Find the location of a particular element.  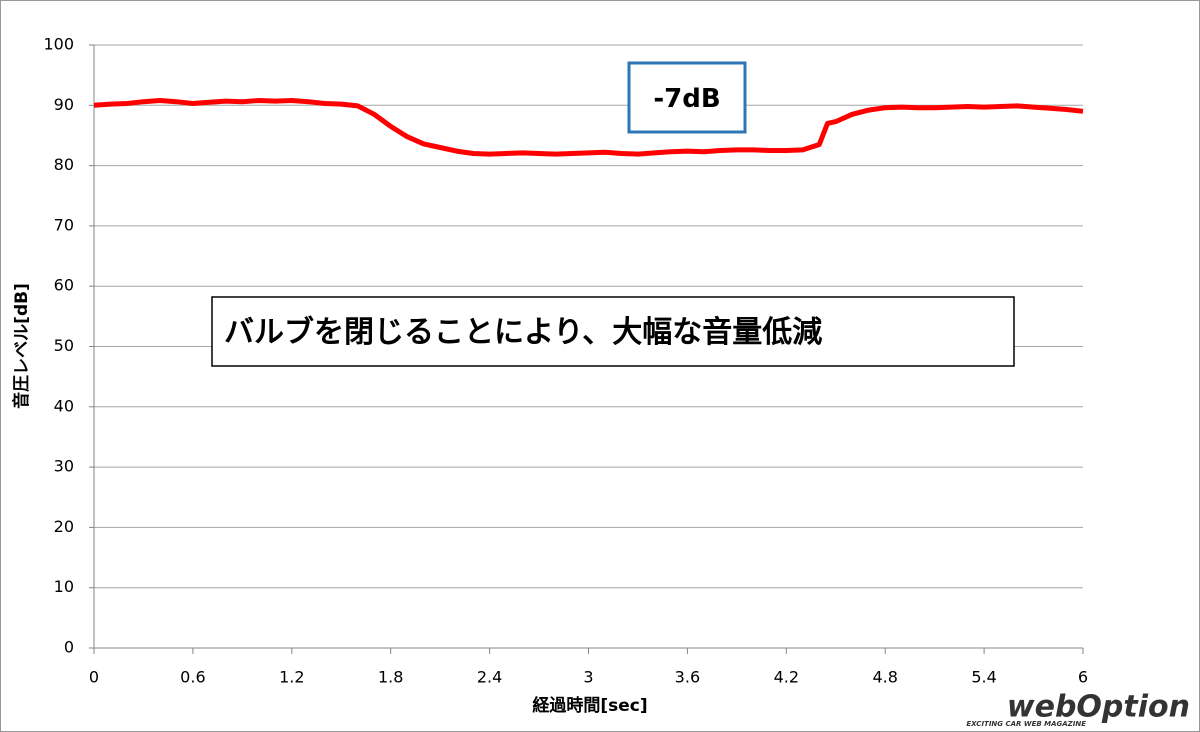

x-tick-label: 3.6 is located at coordinates (687, 677).